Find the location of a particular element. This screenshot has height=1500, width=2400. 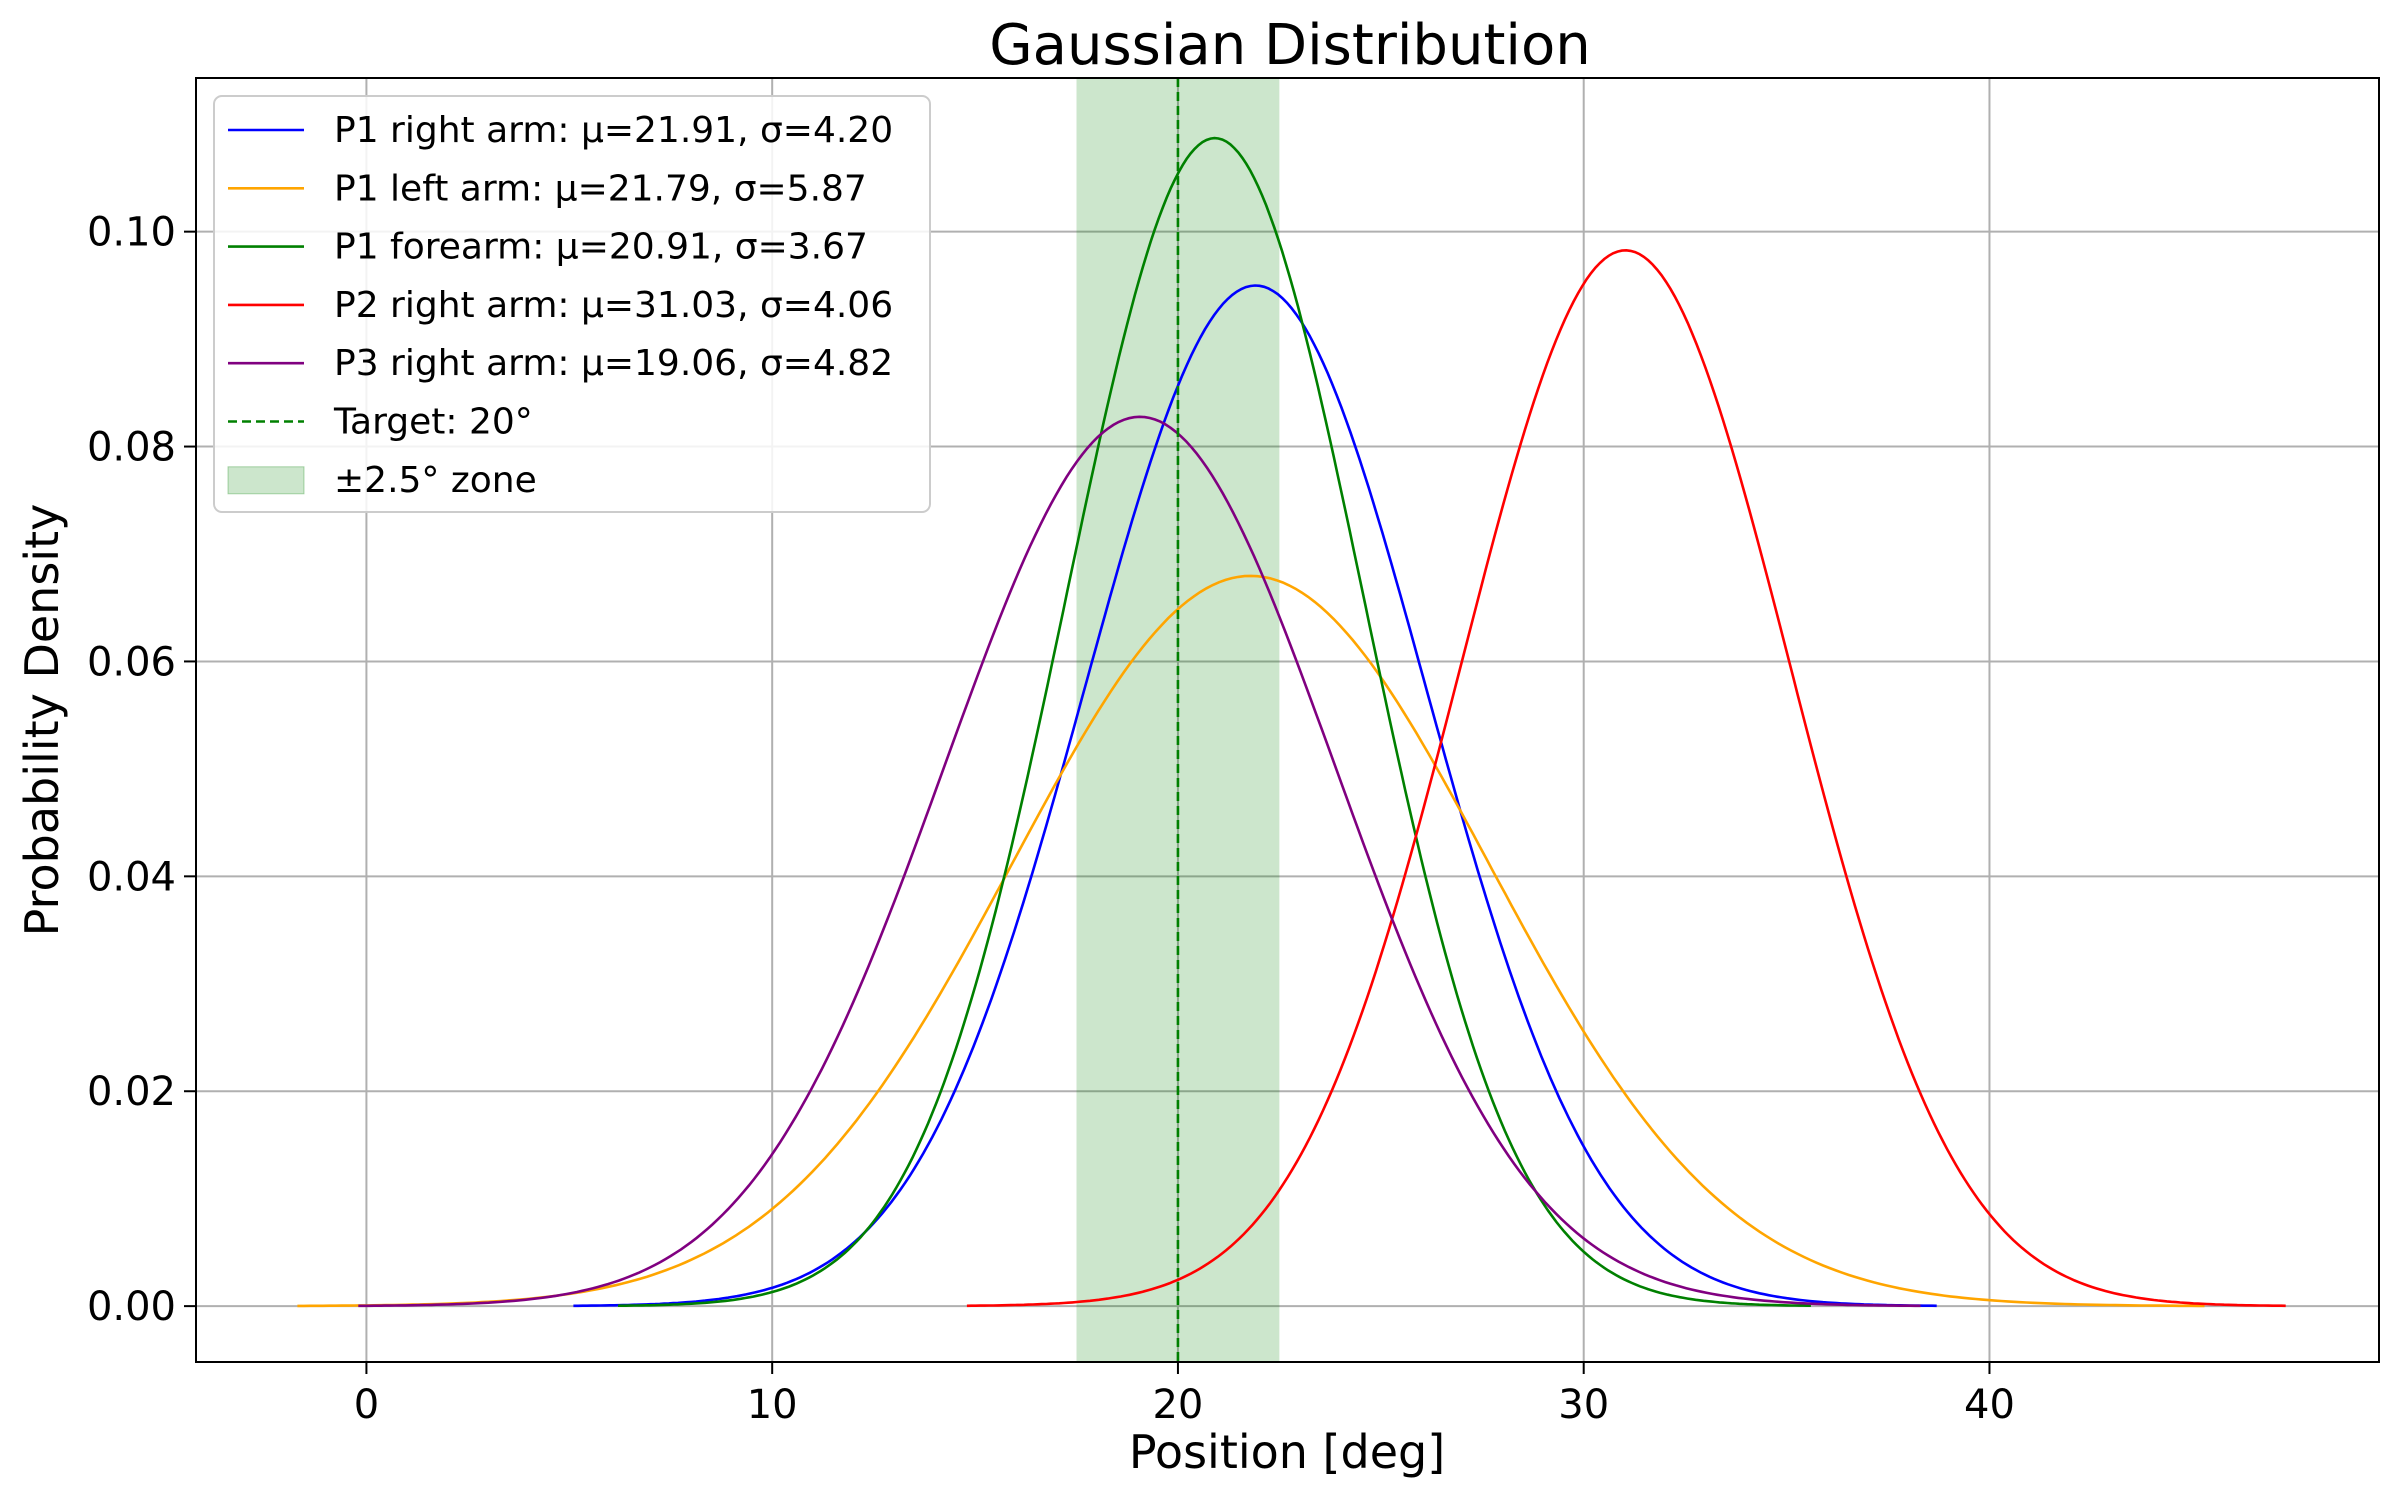

legend-swatch is located at coordinates (266, 480).